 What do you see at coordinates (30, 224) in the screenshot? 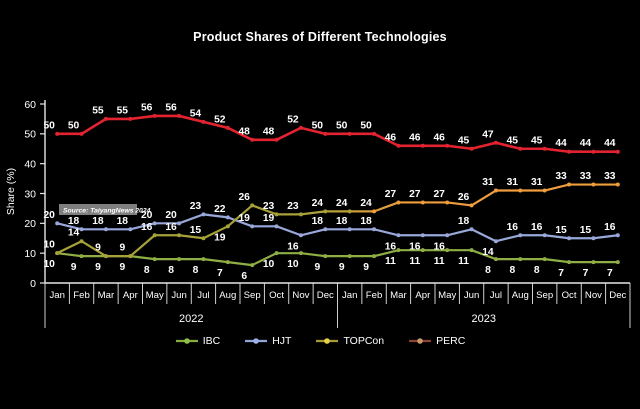
I see `y-tick-label: 20` at bounding box center [30, 224].